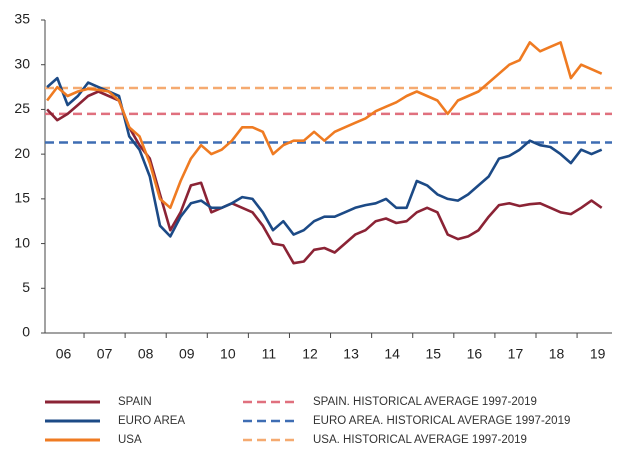 This screenshot has width=618, height=450. I want to click on y-tick-label: 20, so click(22, 153).